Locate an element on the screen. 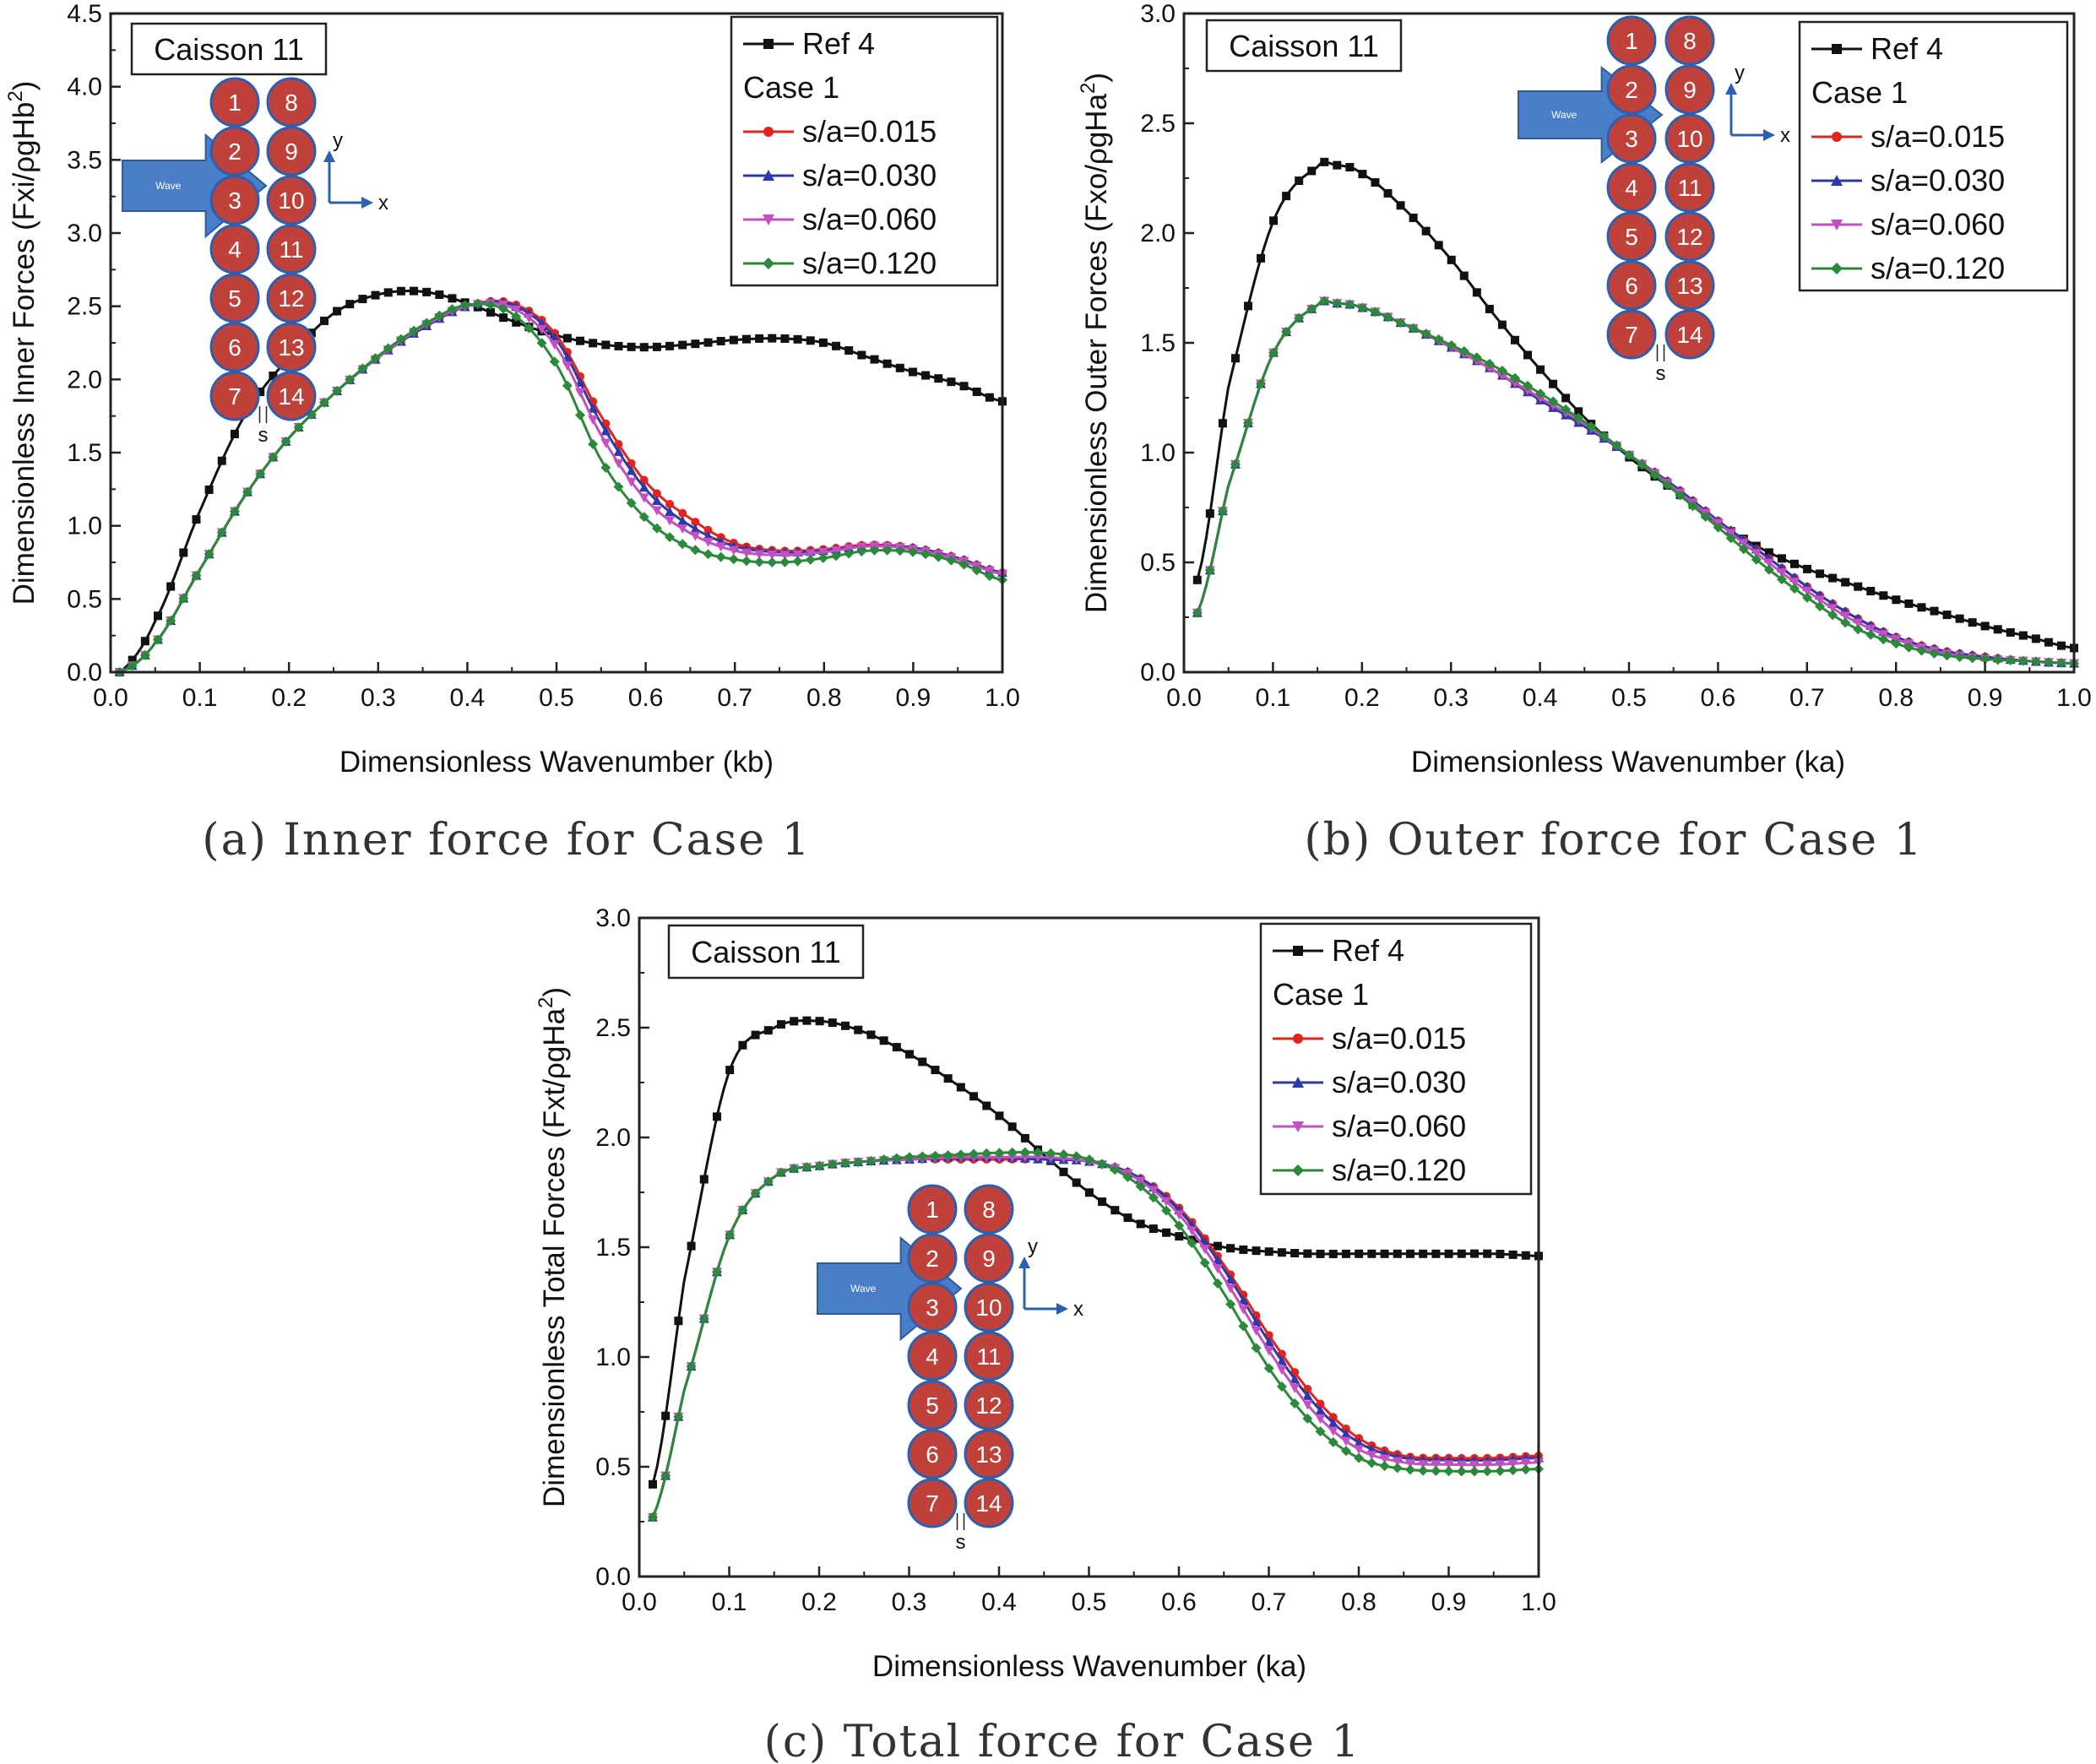  caisson: 9 is located at coordinates (1690, 89).